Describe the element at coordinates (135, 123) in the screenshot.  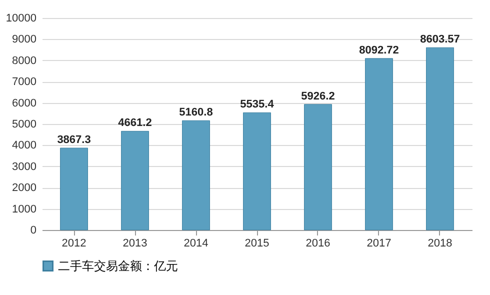
I see `data-label: 4661.2` at that location.